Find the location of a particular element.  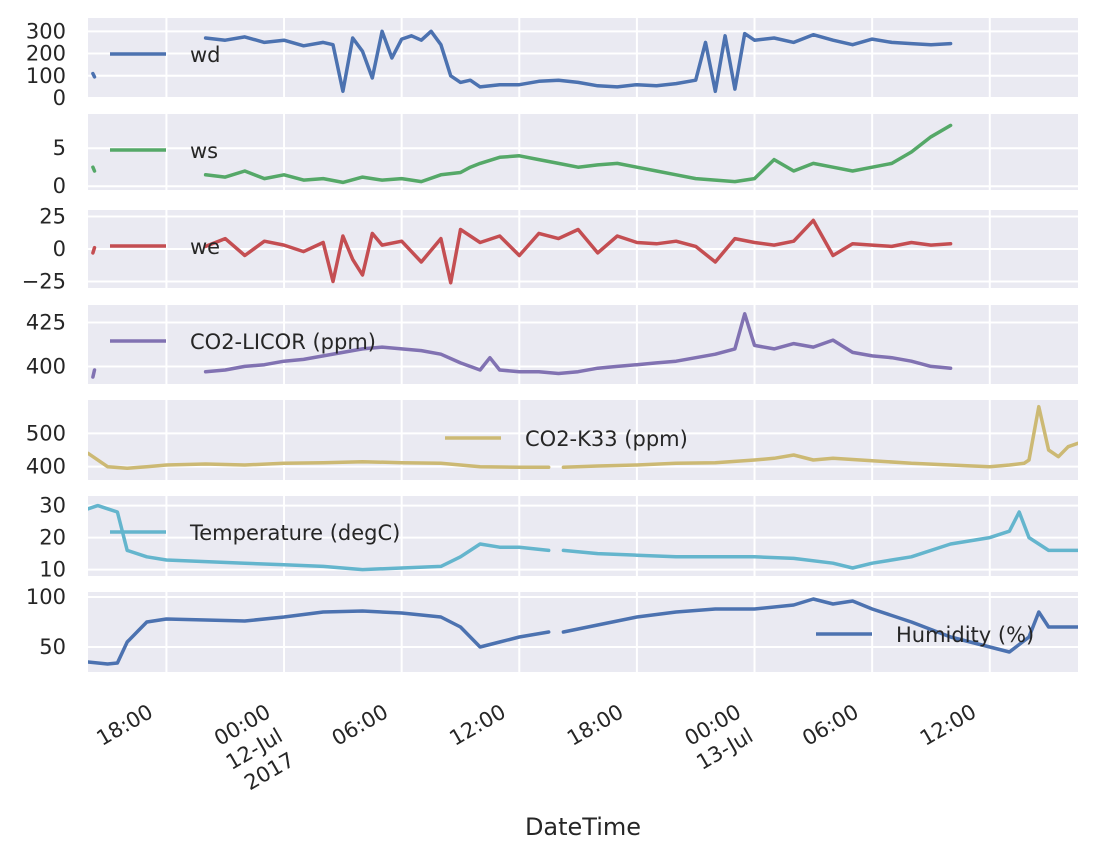

y-tick-label: 10 is located at coordinates (52, 570).